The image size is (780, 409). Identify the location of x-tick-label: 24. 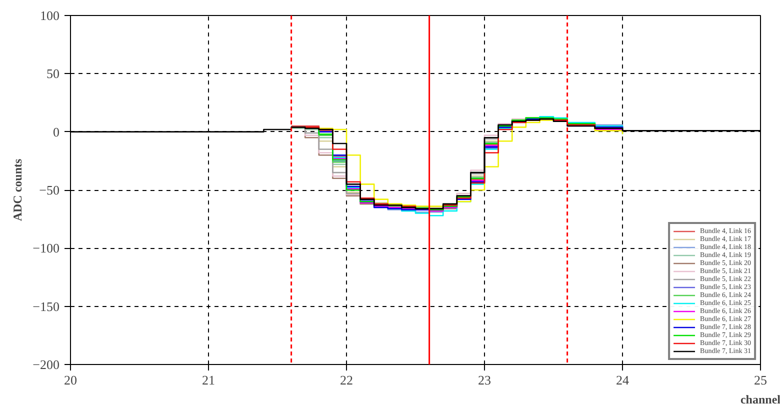
(623, 380).